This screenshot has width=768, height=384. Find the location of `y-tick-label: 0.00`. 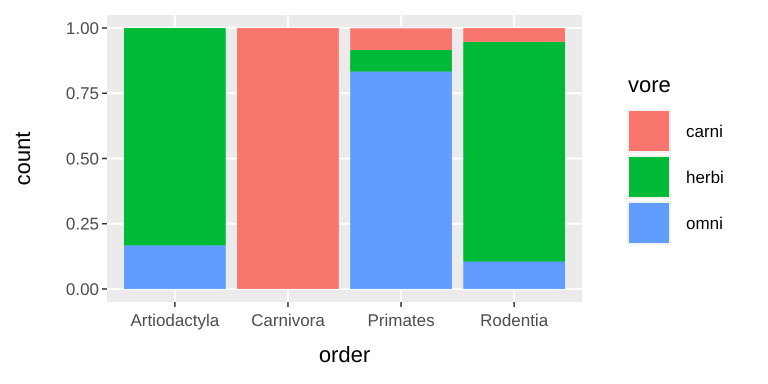

y-tick-label: 0.00 is located at coordinates (82, 289).